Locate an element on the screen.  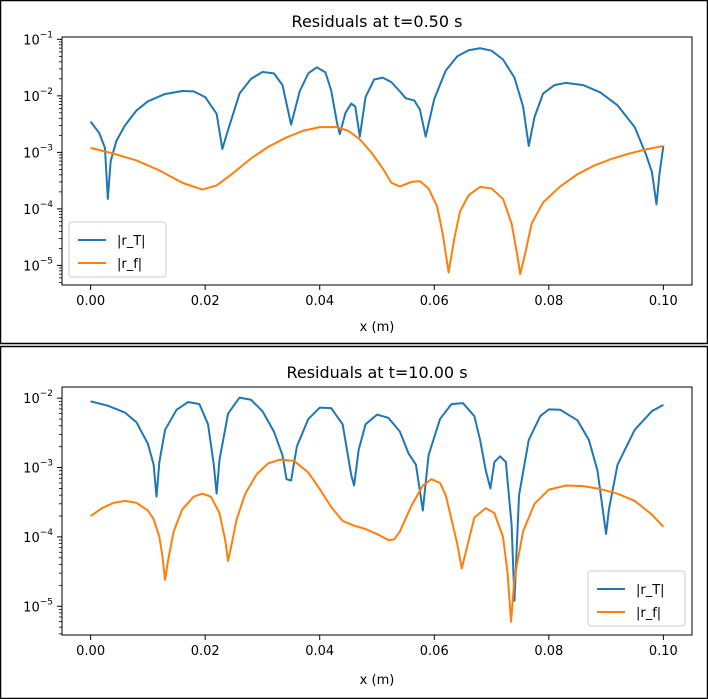
chart-title: Residuals at t=10.00 s is located at coordinates (376, 372).